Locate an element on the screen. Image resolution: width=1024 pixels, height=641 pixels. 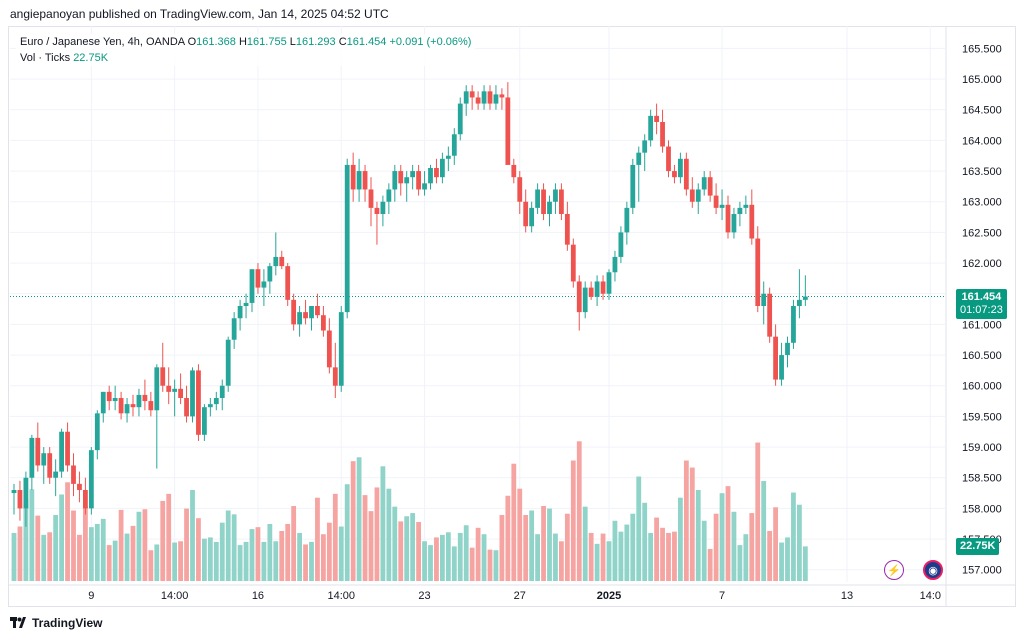
y-tick-label: 162.500 is located at coordinates (982, 233).